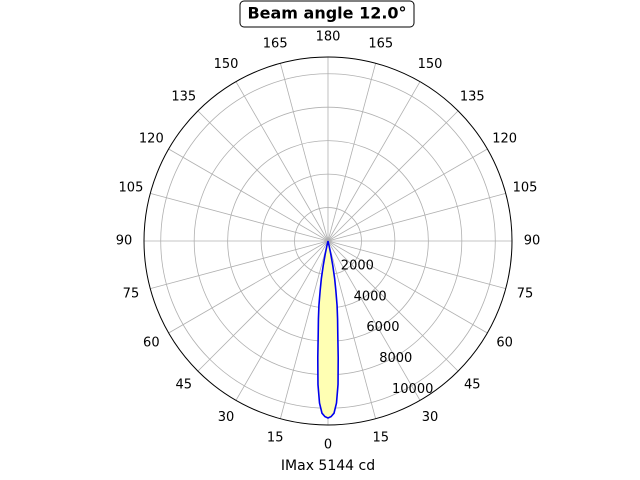  Describe the element at coordinates (382, 327) in the screenshot. I see `radial-tick-label: 6000` at that location.